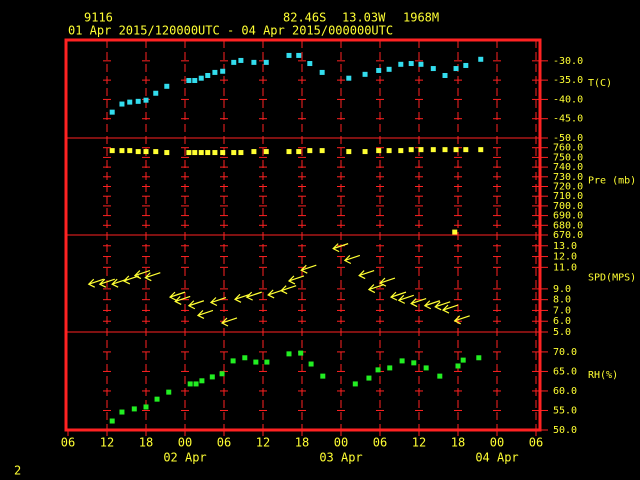 This screenshot has width=640, height=480. Describe the element at coordinates (184, 458) in the screenshot. I see `date-label: 02 Apr` at that location.